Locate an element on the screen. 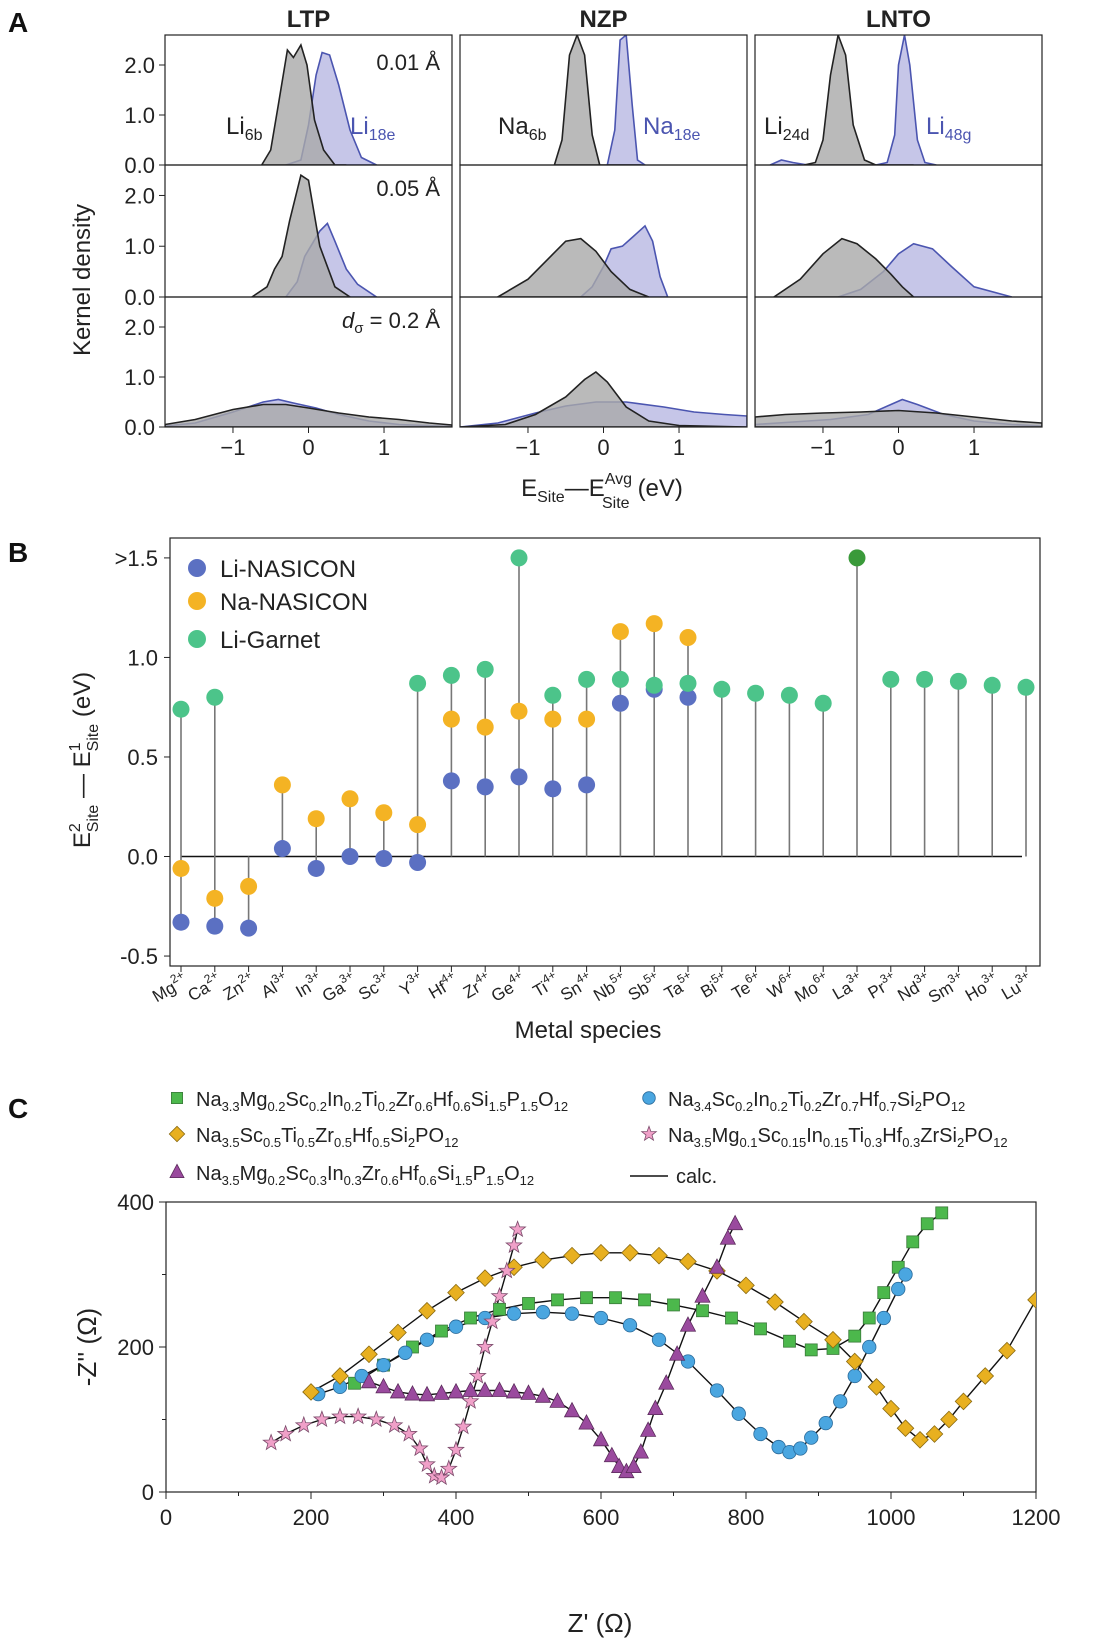 Image resolution: width=1118 pixels, height=1644 pixels. formula-subscript: 0.6 is located at coordinates (424, 1106).